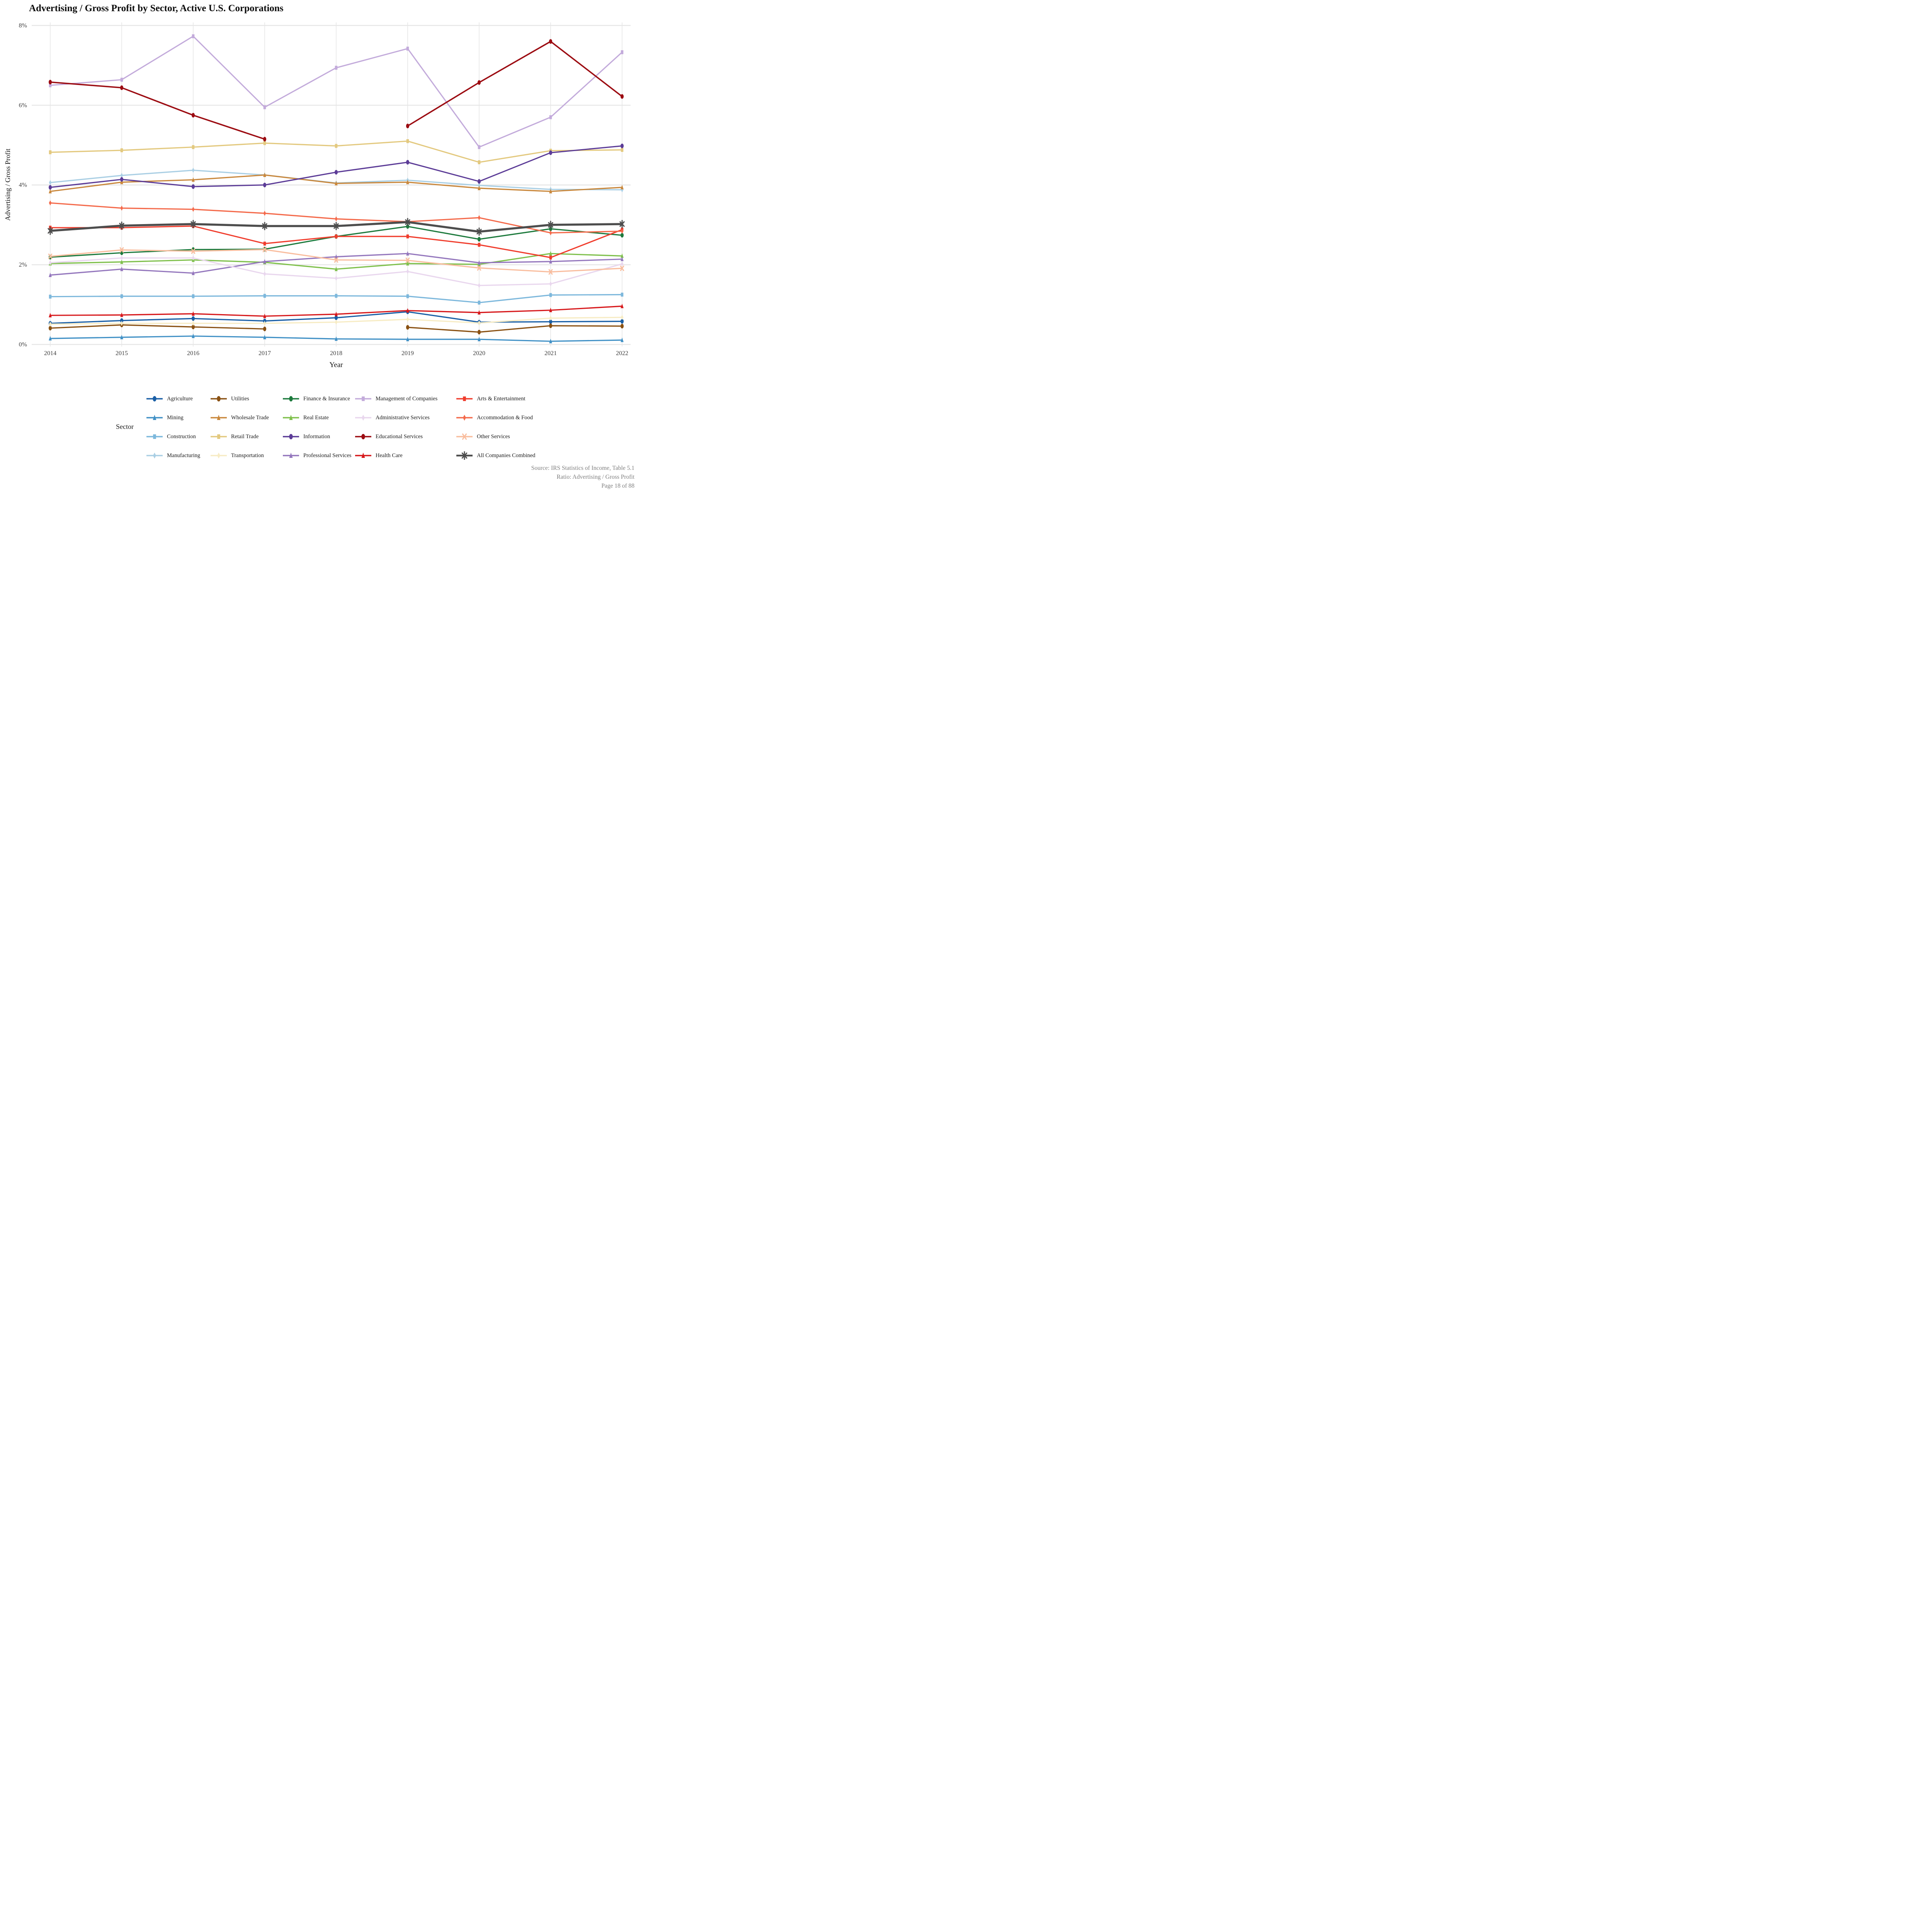 The image size is (1932, 1932). I want to click on data-point-wholesale-trade-2018, so click(337, 183).